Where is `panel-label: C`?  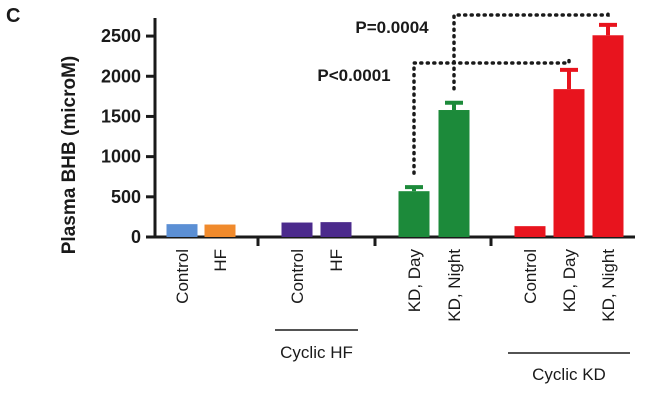
panel-label: C is located at coordinates (13, 16).